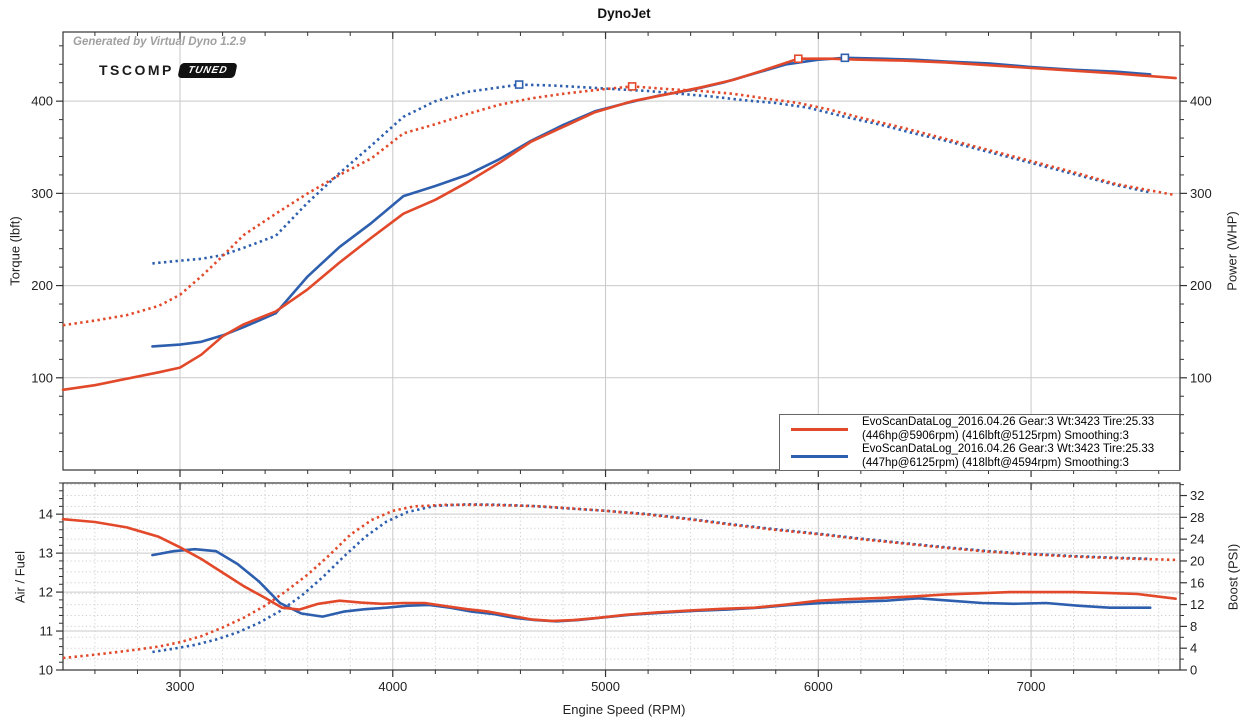 The height and width of the screenshot is (723, 1248). Describe the element at coordinates (1193, 648) in the screenshot. I see `svg-text: 4` at that location.